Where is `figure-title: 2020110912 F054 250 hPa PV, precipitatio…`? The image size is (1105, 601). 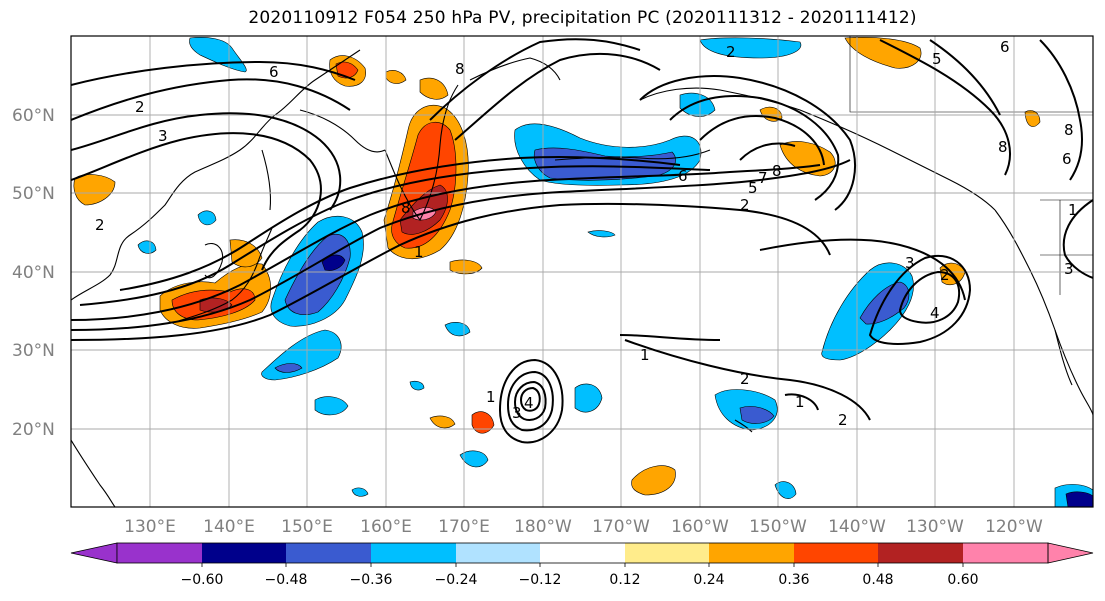 figure-title: 2020110912 F054 250 hPa PV, precipitatio… is located at coordinates (582, 18).